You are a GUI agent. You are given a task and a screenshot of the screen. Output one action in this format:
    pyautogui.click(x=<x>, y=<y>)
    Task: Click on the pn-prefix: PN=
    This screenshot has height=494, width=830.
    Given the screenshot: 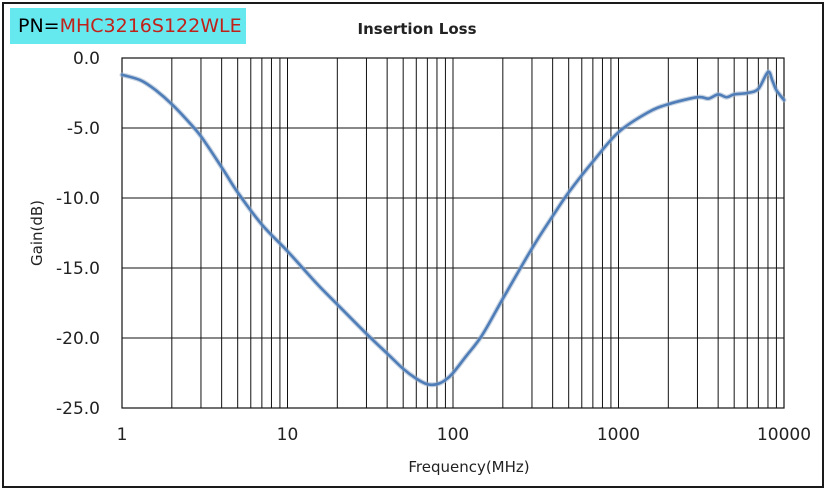 What is the action you would take?
    pyautogui.click(x=39, y=26)
    